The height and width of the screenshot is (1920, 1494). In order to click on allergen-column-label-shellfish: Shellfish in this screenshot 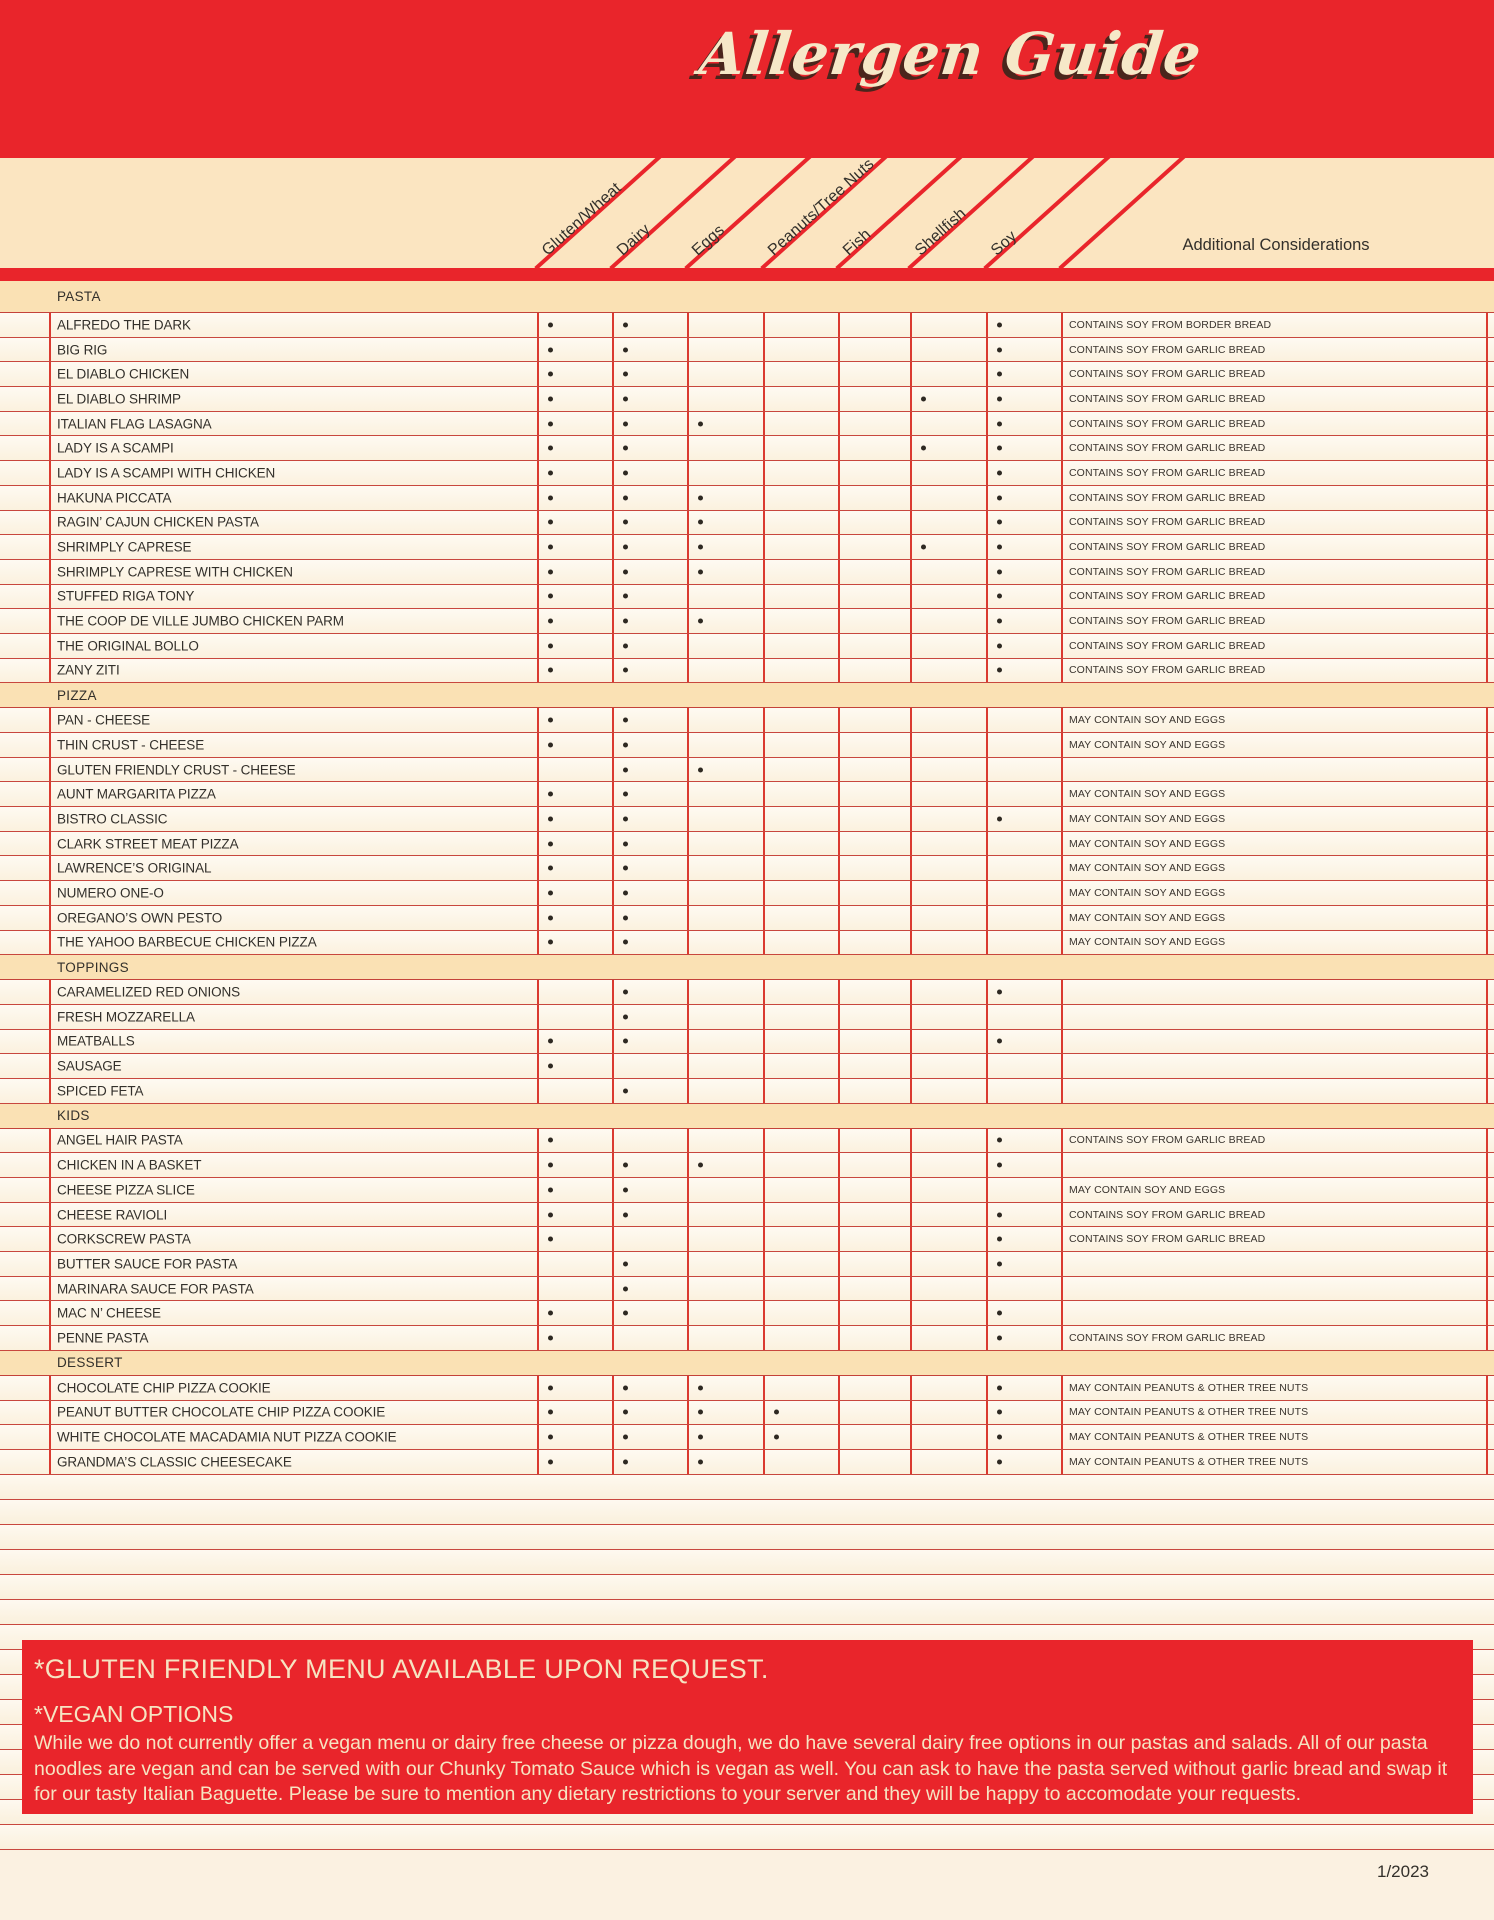, I will do `click(940, 232)`.